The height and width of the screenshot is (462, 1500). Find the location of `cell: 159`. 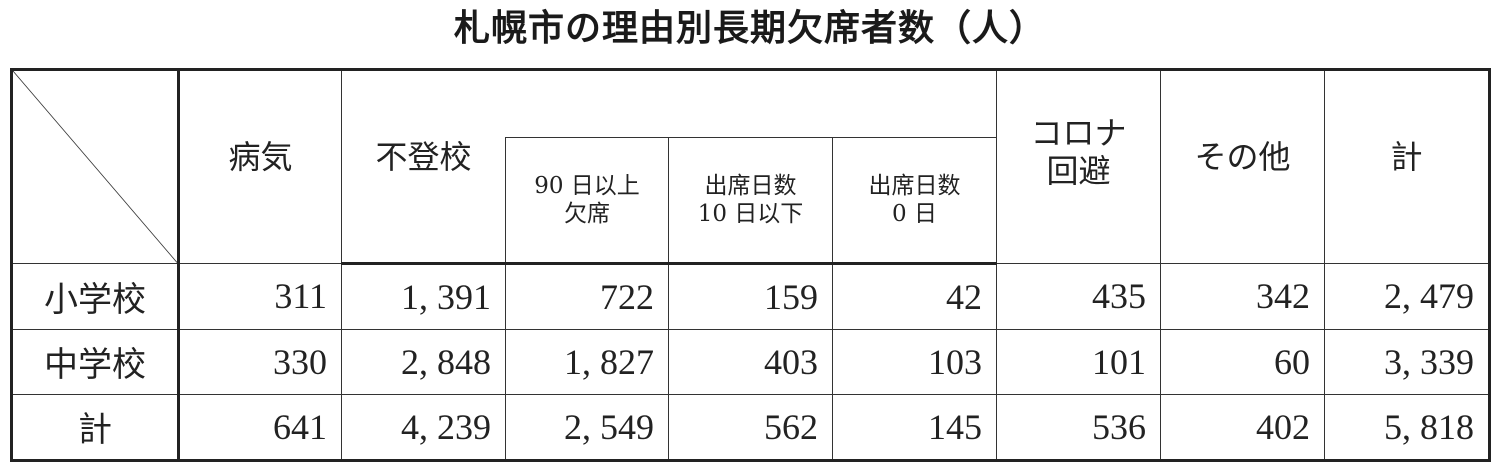

cell: 159 is located at coordinates (750, 296).